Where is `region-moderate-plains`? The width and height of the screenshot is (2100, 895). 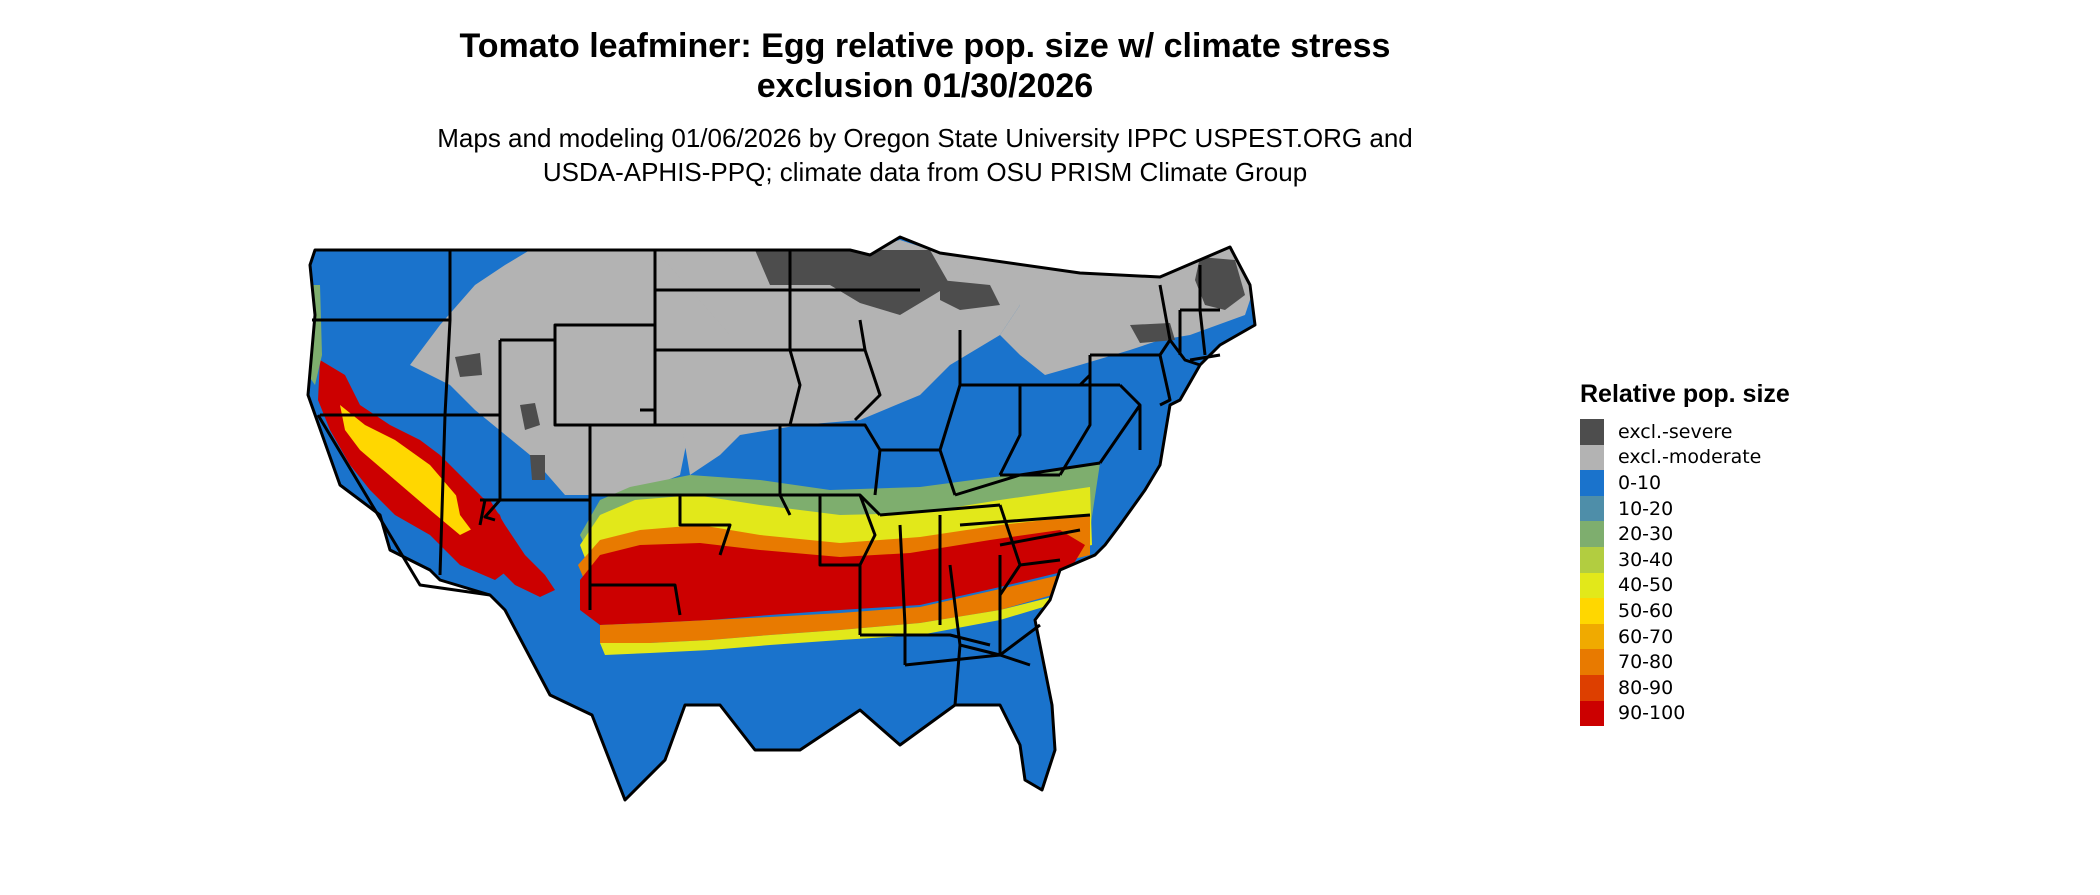 region-moderate-plains is located at coordinates (840, 357).